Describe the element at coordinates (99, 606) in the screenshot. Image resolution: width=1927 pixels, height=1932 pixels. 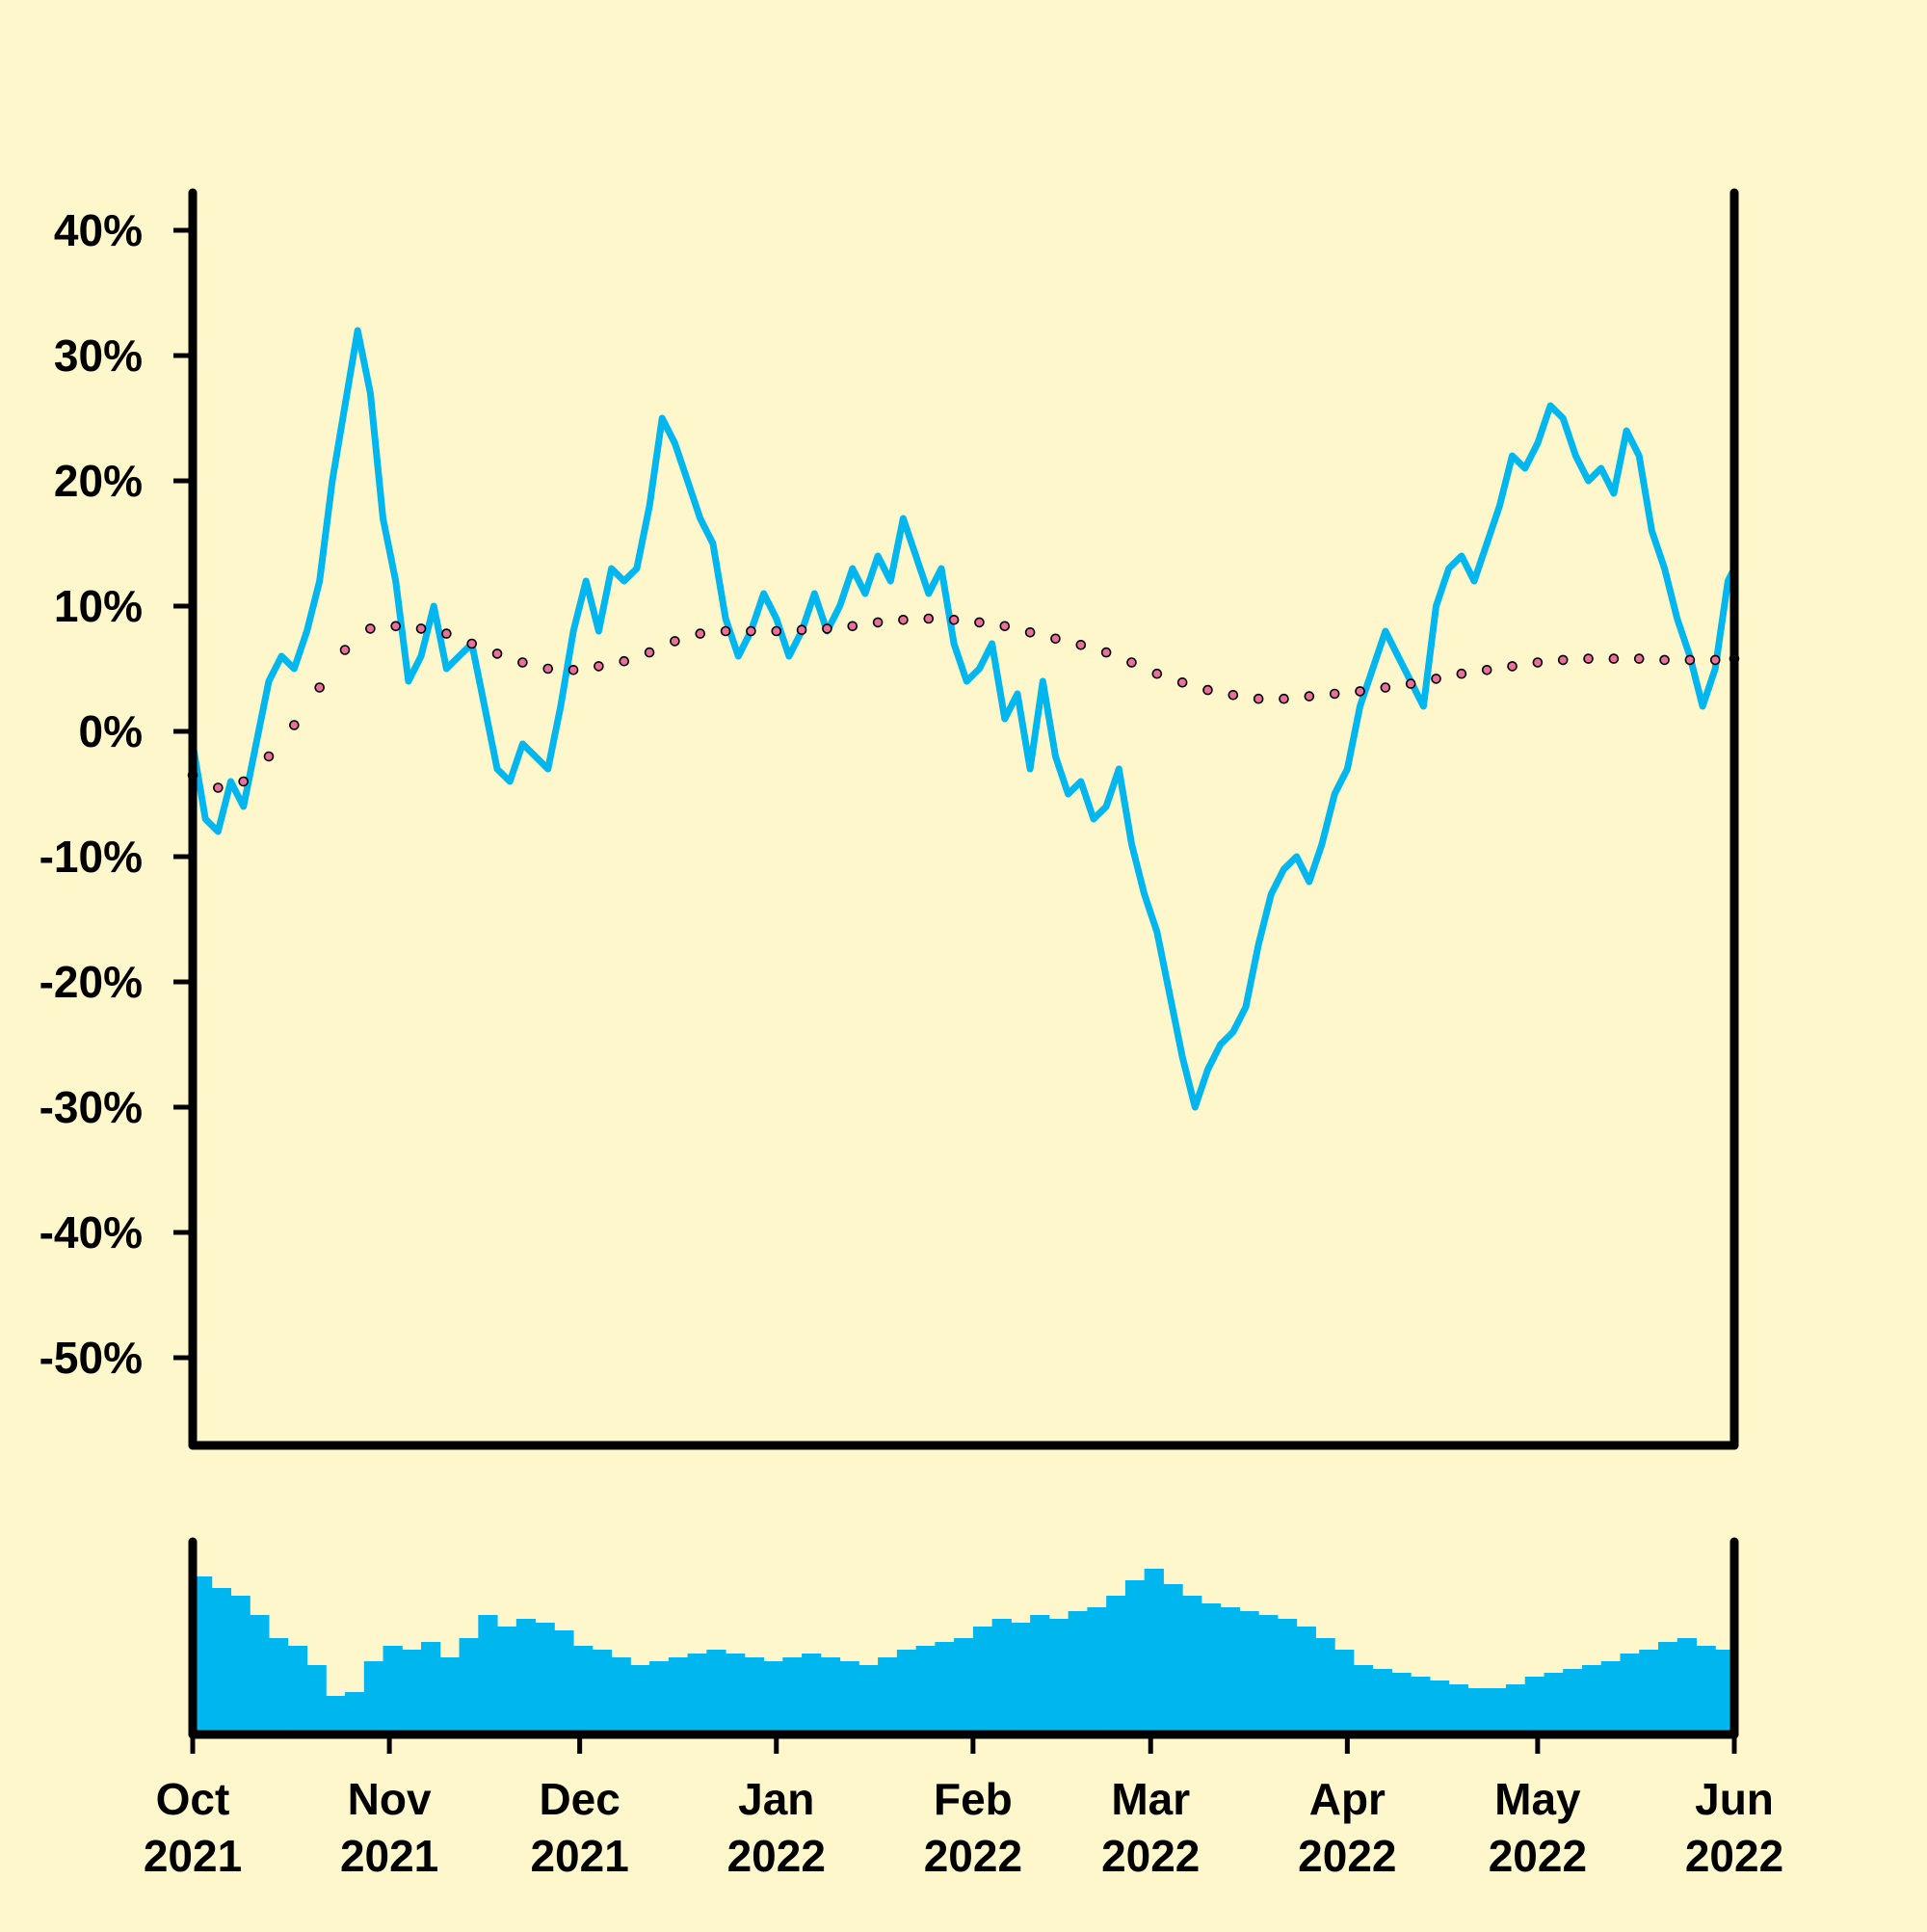
I see `y-tick-label: 10%` at that location.